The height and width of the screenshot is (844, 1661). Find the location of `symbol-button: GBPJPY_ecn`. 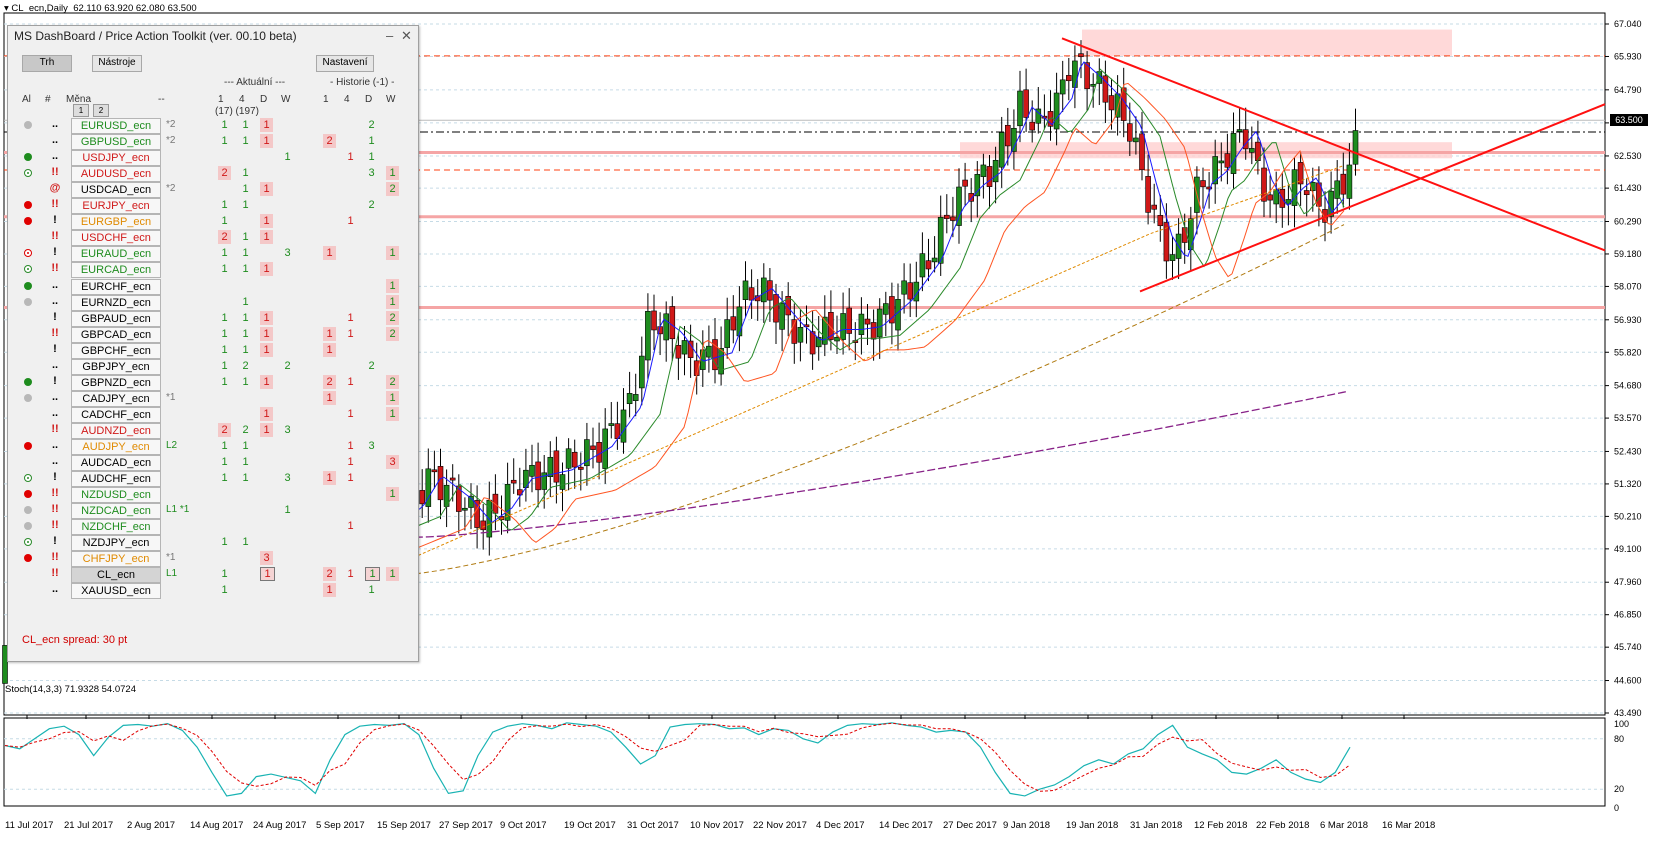

symbol-button: GBPJPY_ecn is located at coordinates (116, 366).